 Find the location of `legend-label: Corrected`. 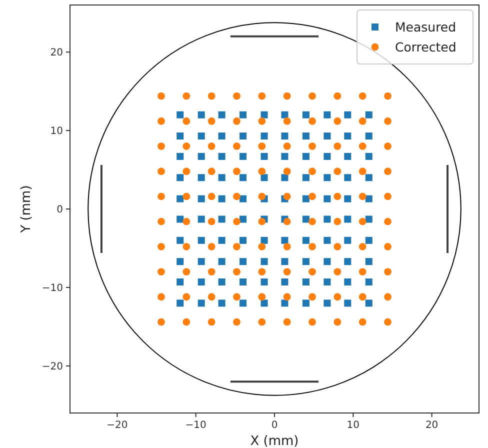

legend-label: Corrected is located at coordinates (425, 46).